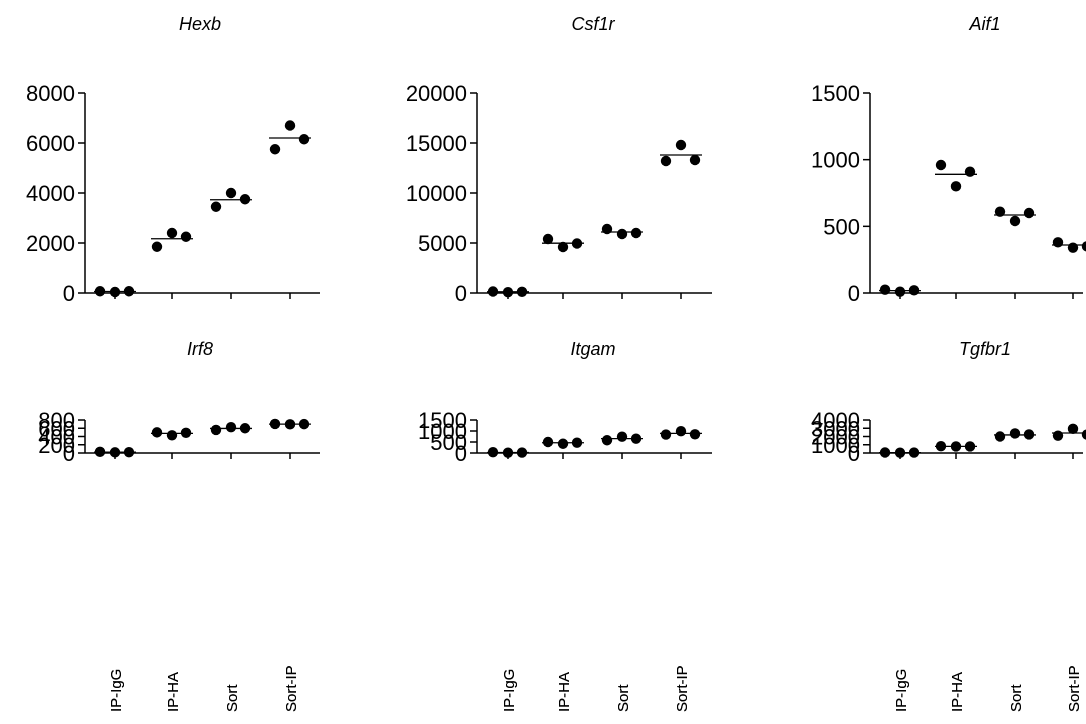 The image size is (1086, 724). What do you see at coordinates (436, 143) in the screenshot?
I see `y-tick-label: 15000` at bounding box center [436, 143].